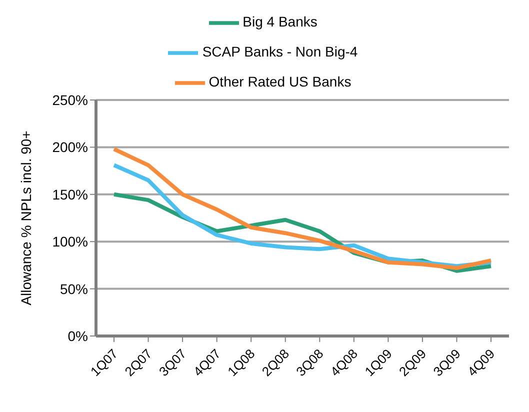 Image resolution: width=529 pixels, height=412 pixels. What do you see at coordinates (280, 82) in the screenshot?
I see `legend-label: Other Rated US Banks` at bounding box center [280, 82].